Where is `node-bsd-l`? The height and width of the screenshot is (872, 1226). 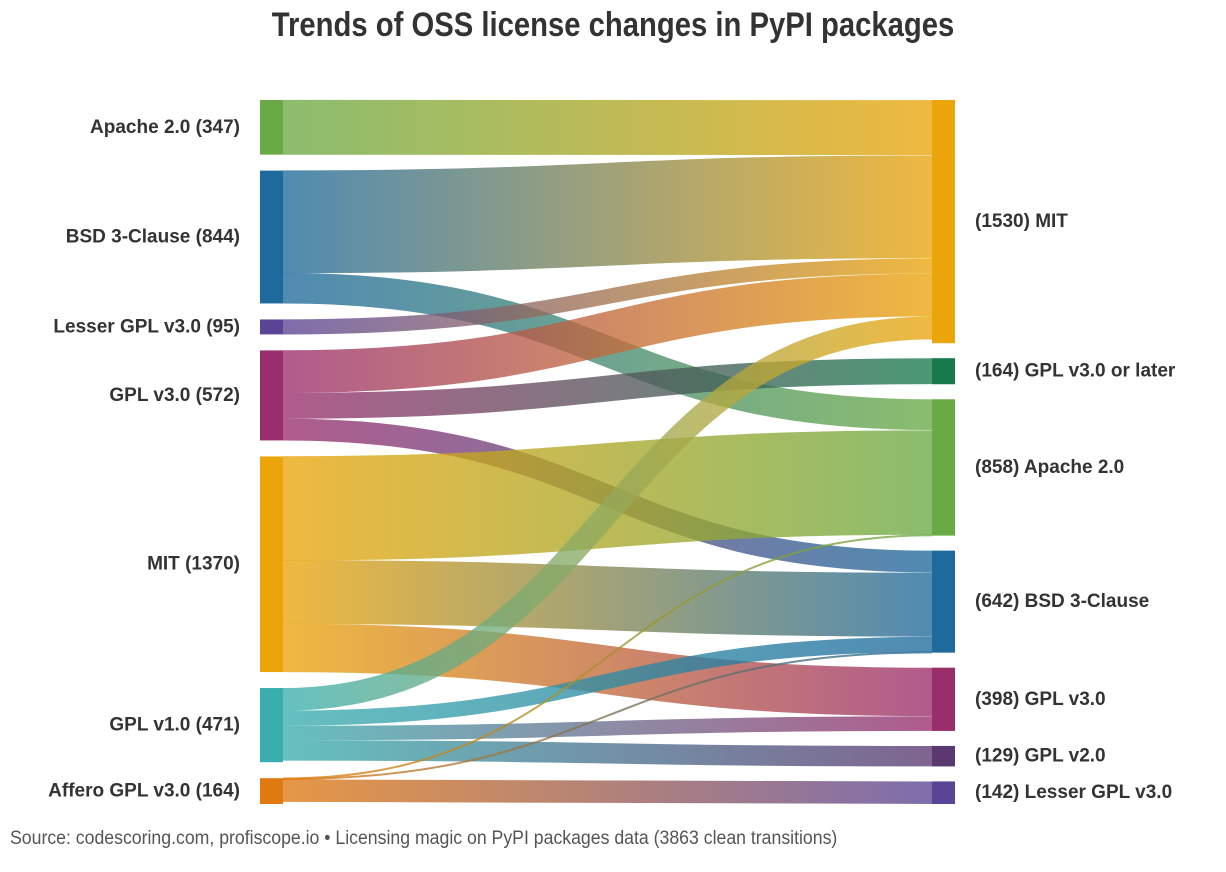 node-bsd-l is located at coordinates (271, 237).